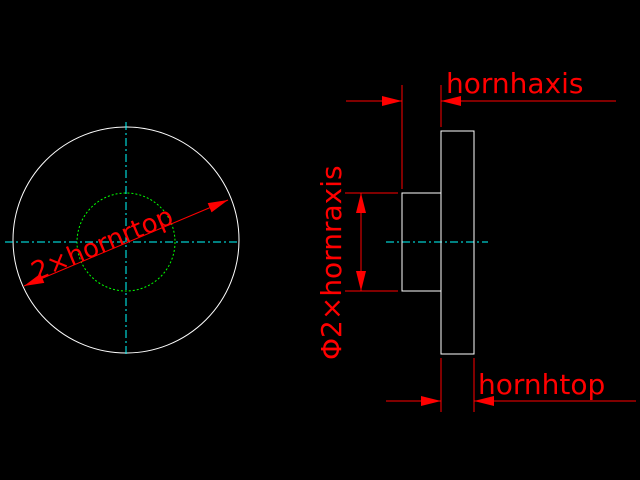  Describe the element at coordinates (102, 244) in the screenshot. I see `diameter-left-label: 2×hornrtop` at that location.